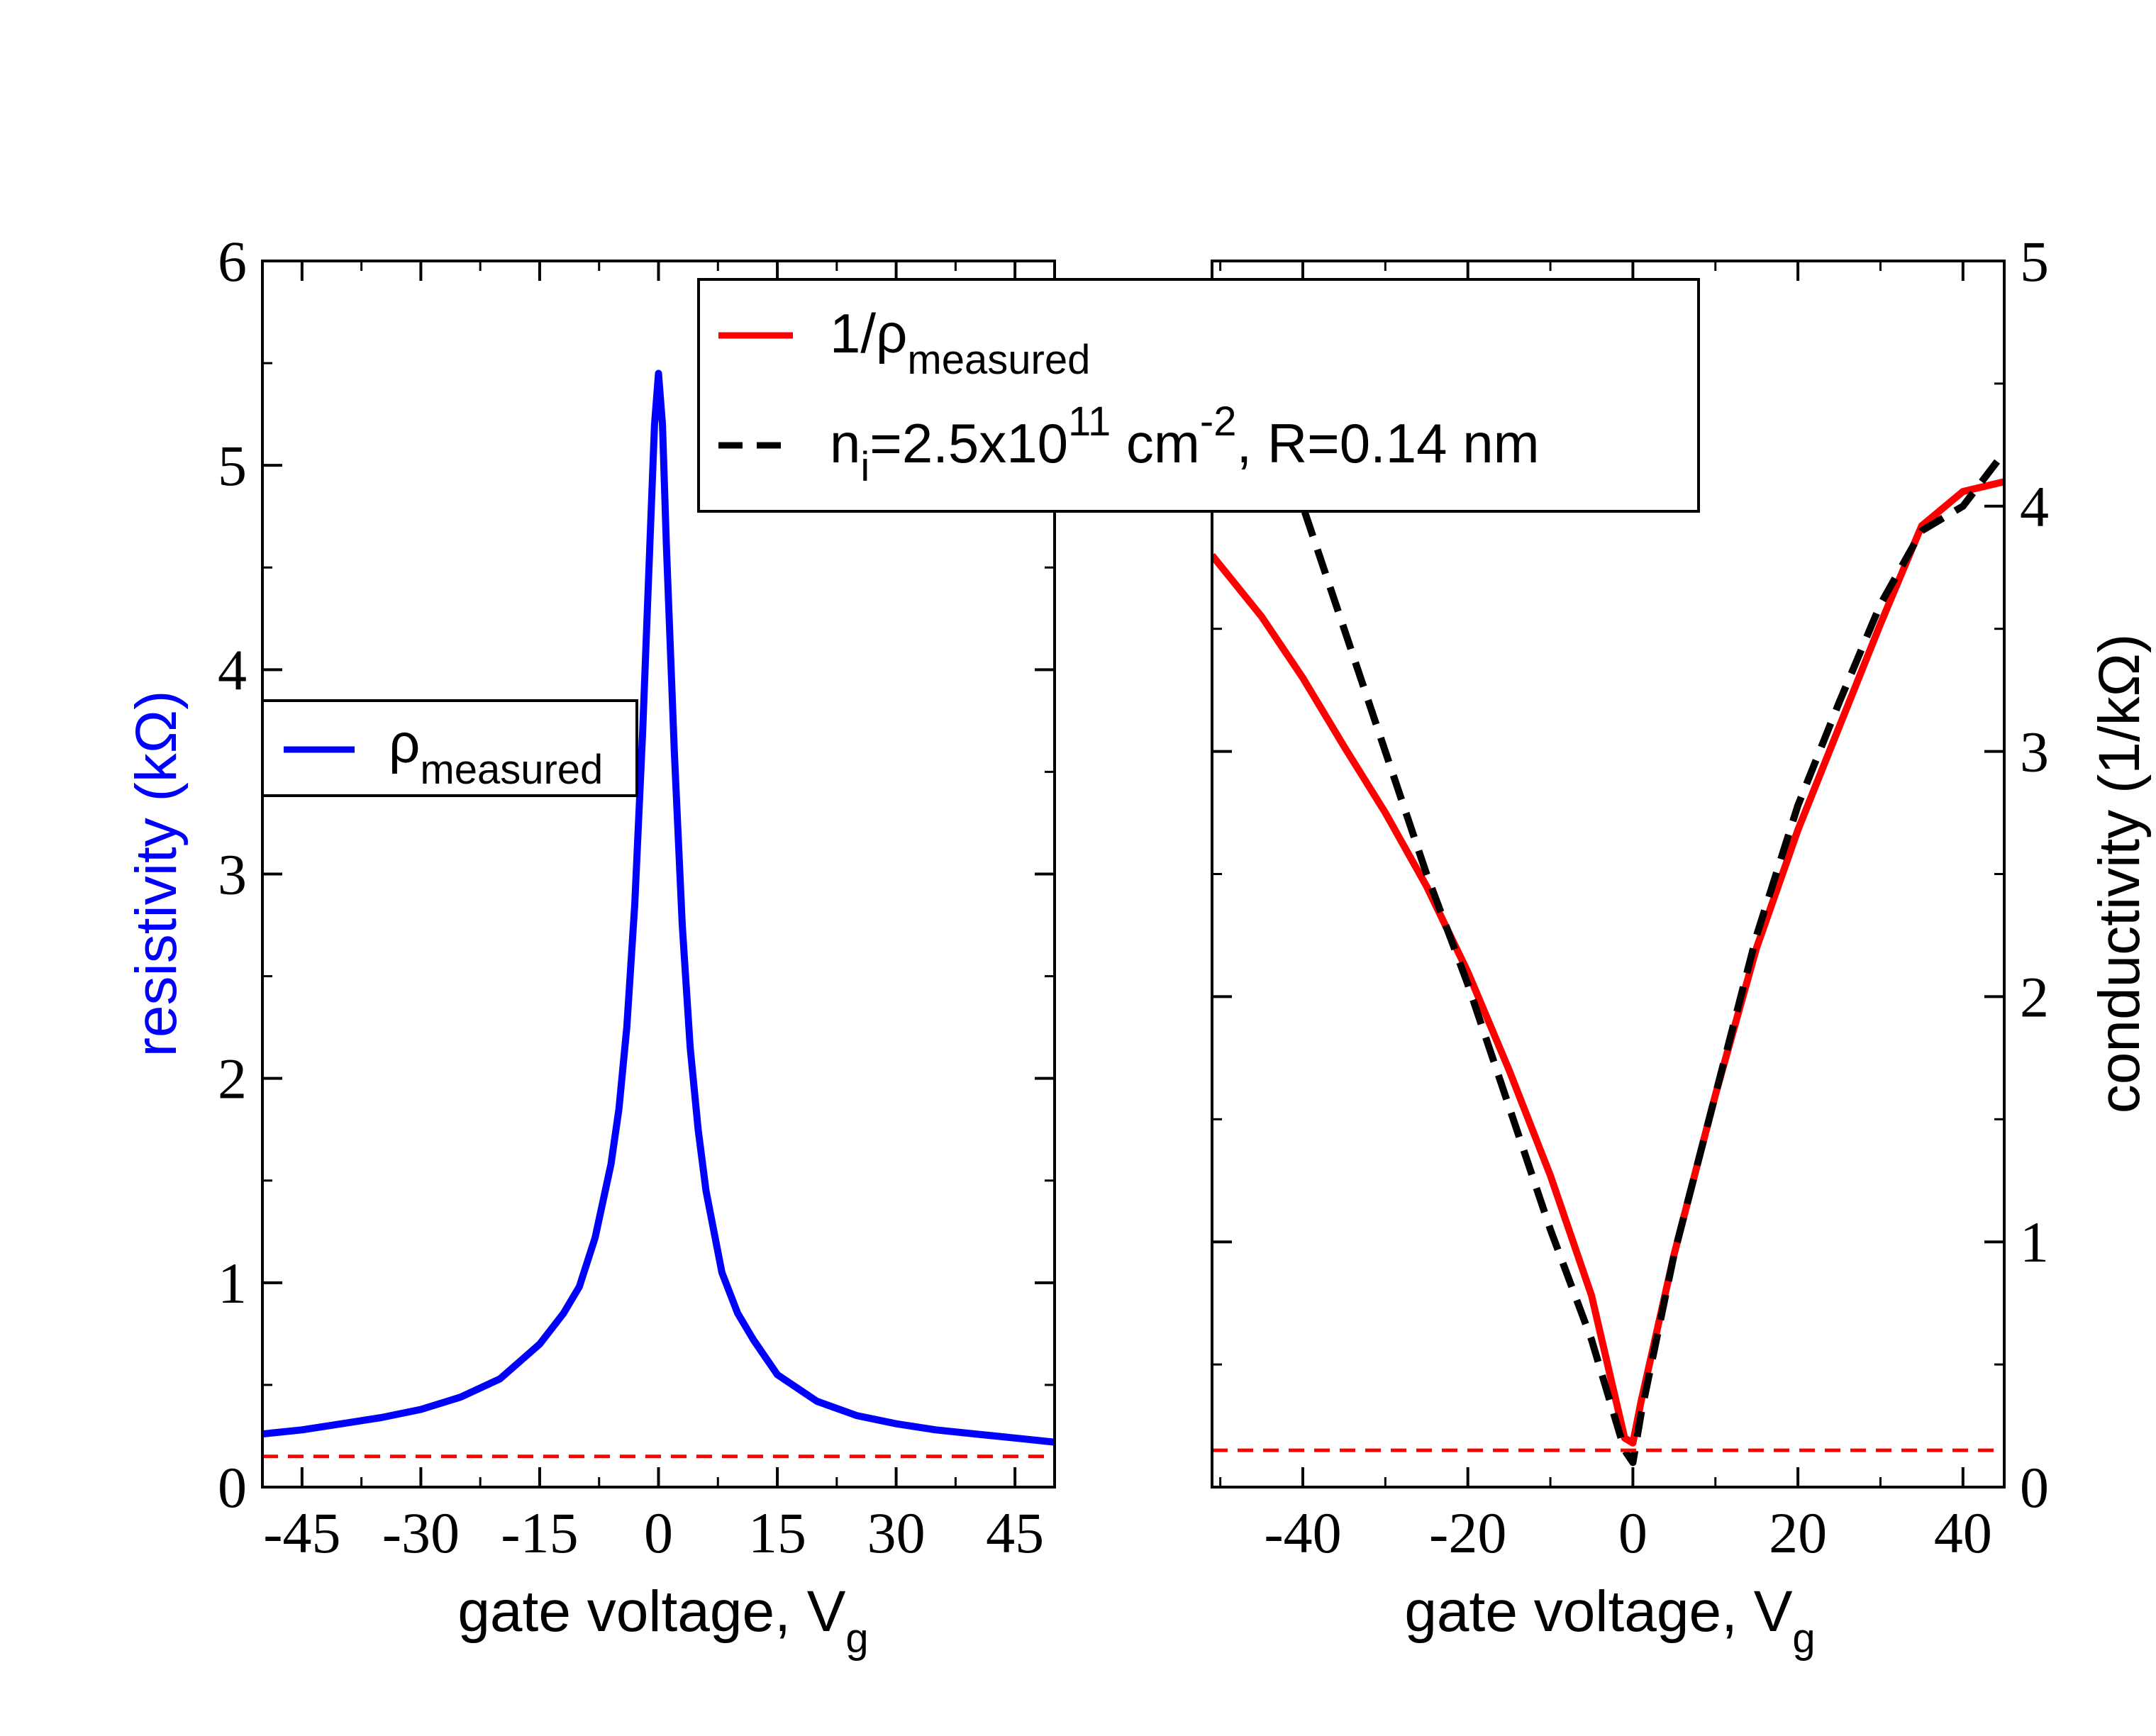 Image resolution: width=2156 pixels, height=1736 pixels. What do you see at coordinates (232, 261) in the screenshot?
I see `left-y-tick-label: 6` at bounding box center [232, 261].